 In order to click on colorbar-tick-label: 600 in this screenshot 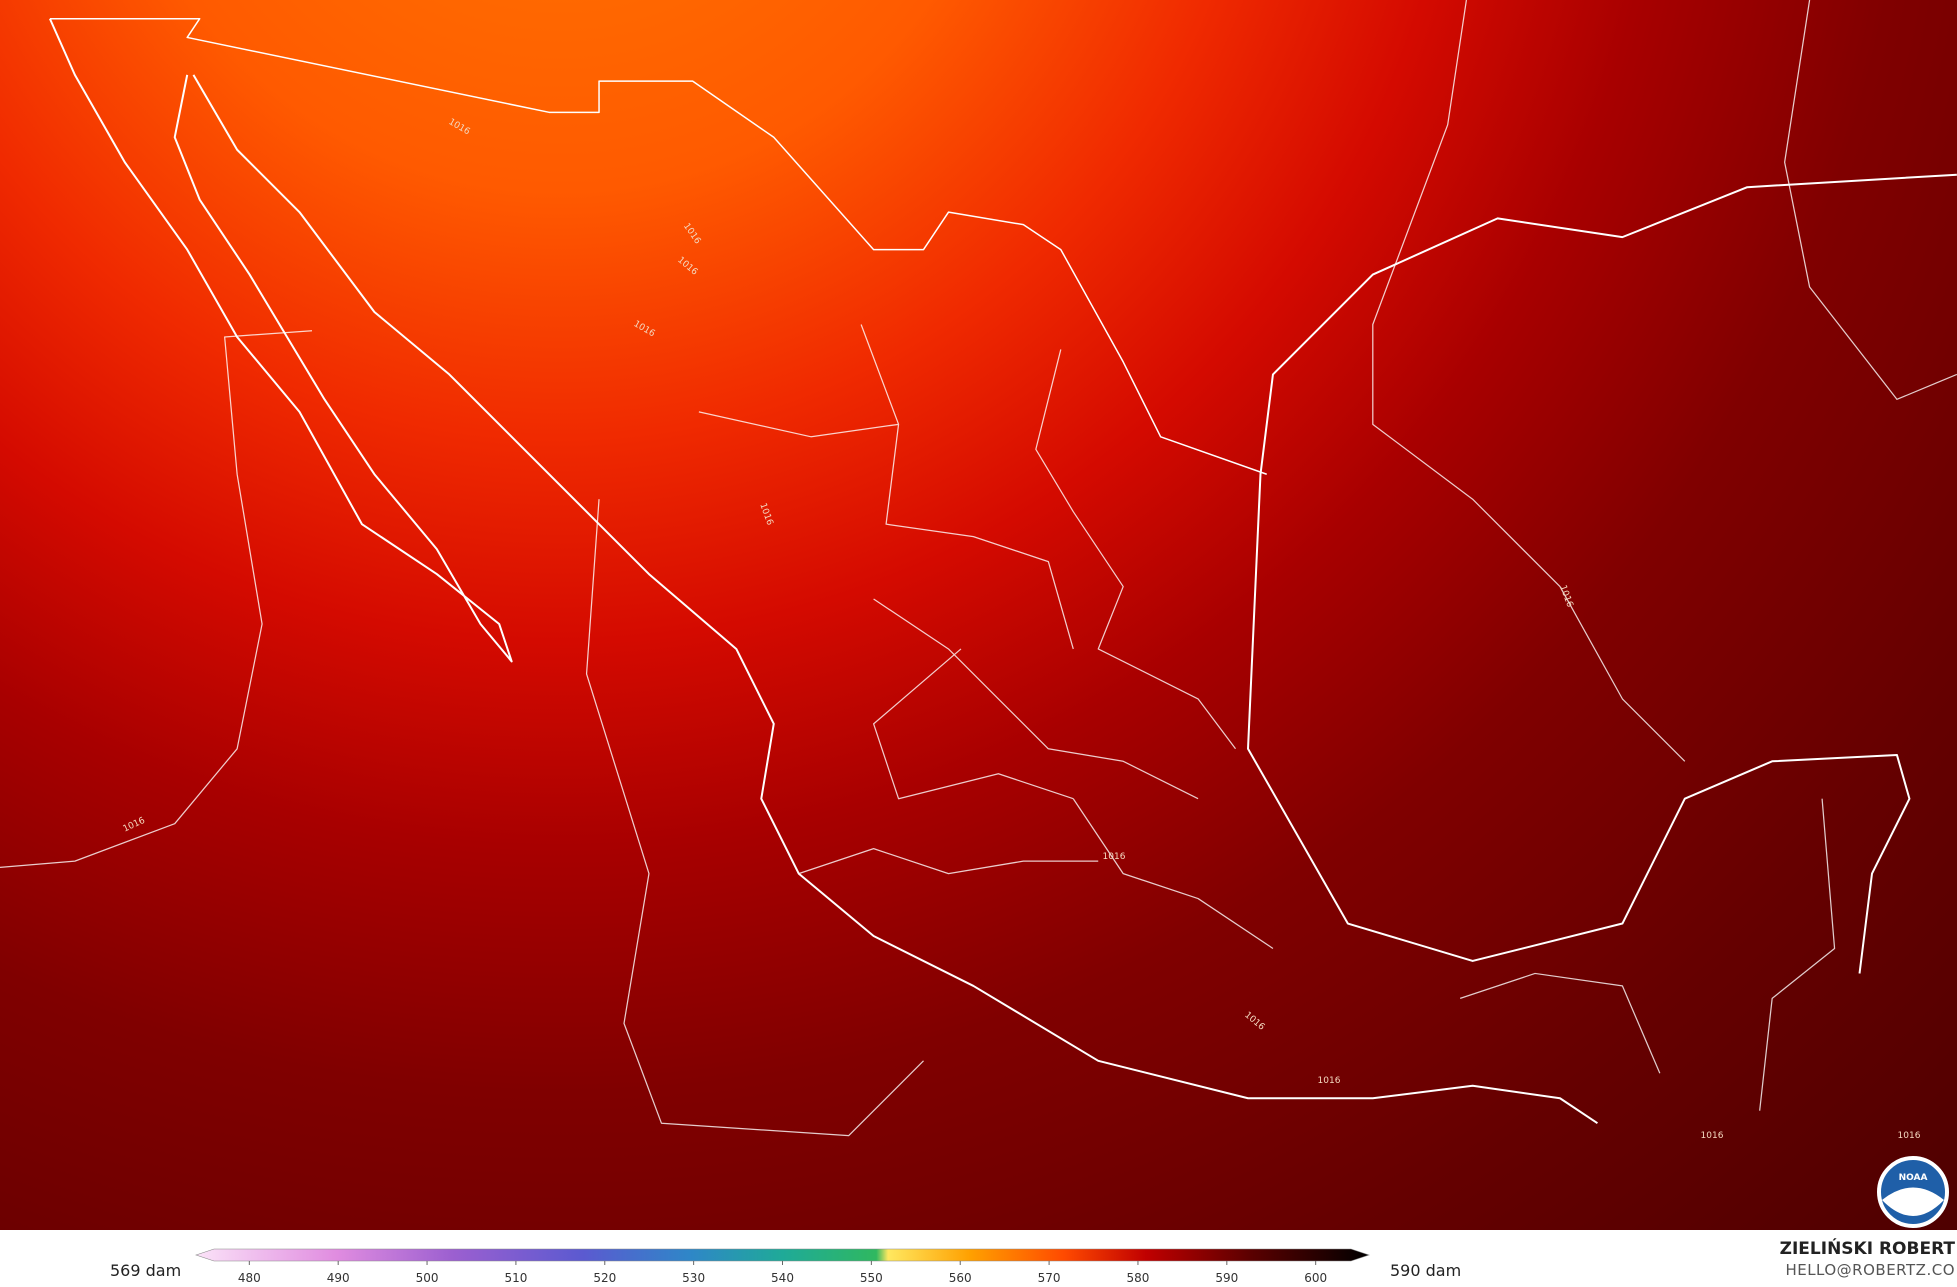, I will do `click(1315, 1278)`.